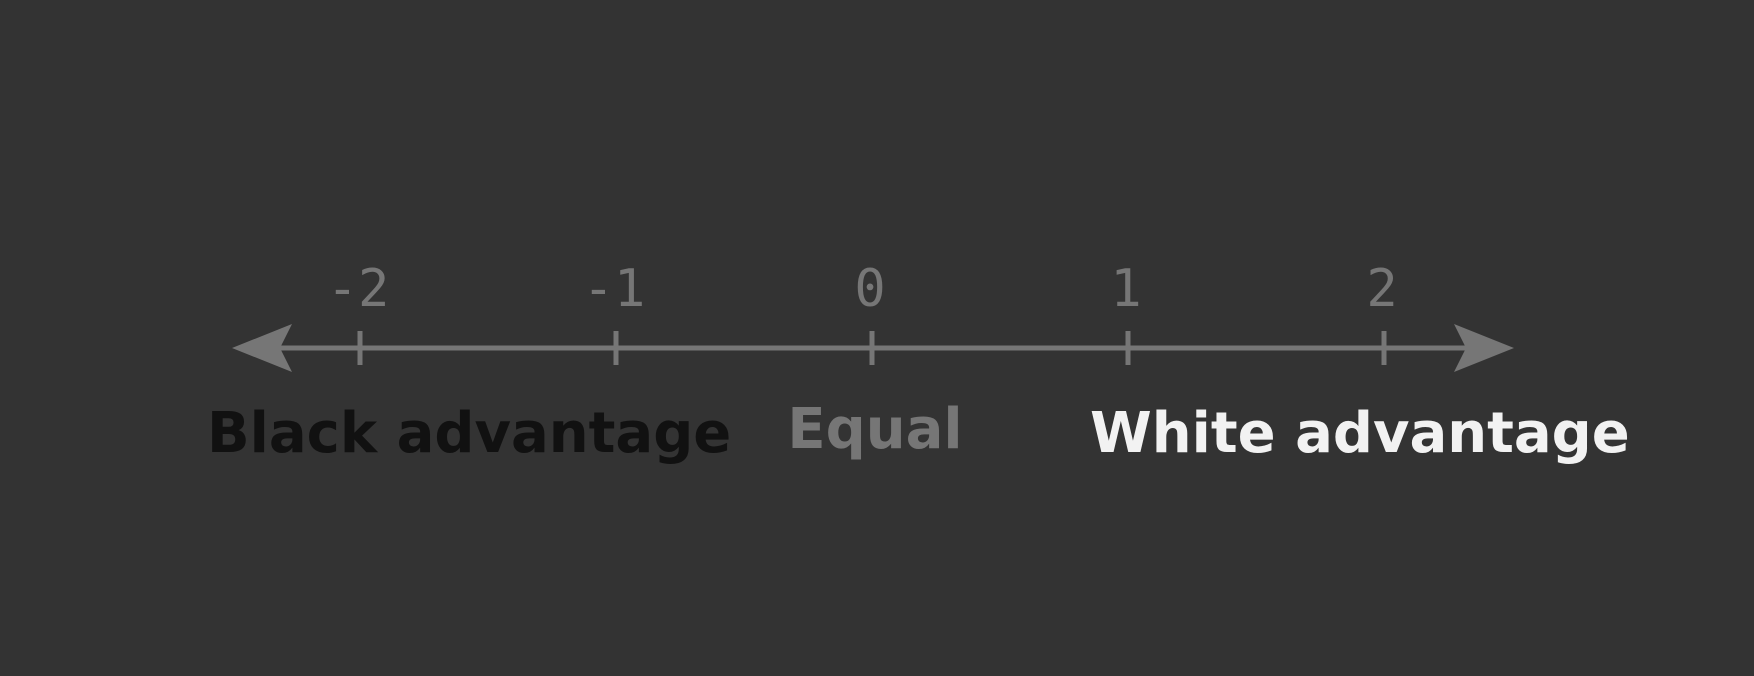  I want to click on white-advantage-caption: White advantage, so click(1360, 433).